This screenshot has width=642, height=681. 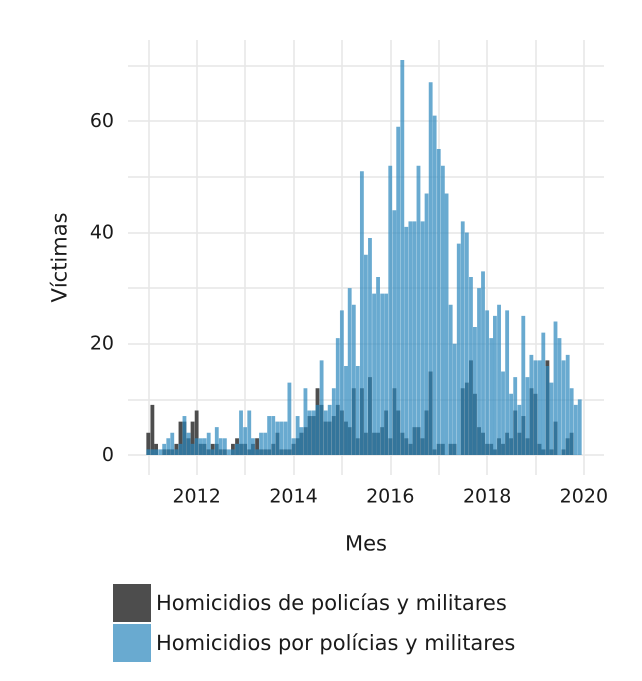 I want to click on y-axis-title: Víctimas, so click(x=60, y=257).